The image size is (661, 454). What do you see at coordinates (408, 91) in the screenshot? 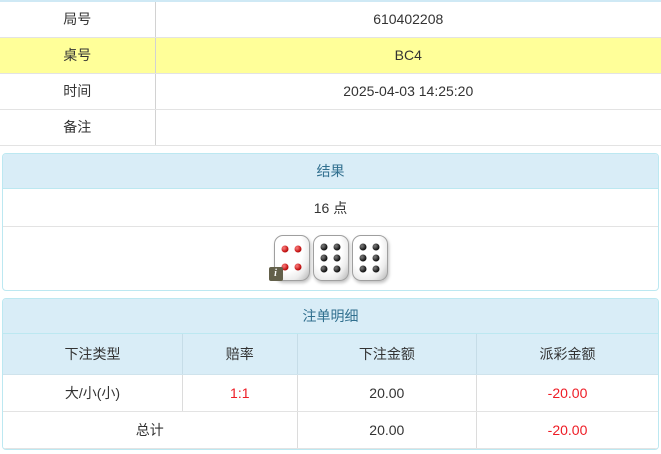
I see `time-value: 2025-04-03 14:25:20` at bounding box center [408, 91].